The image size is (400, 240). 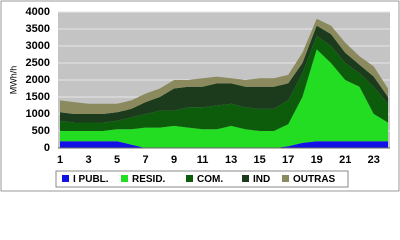 What do you see at coordinates (146, 160) in the screenshot?
I see `x-tick-label: 7` at bounding box center [146, 160].